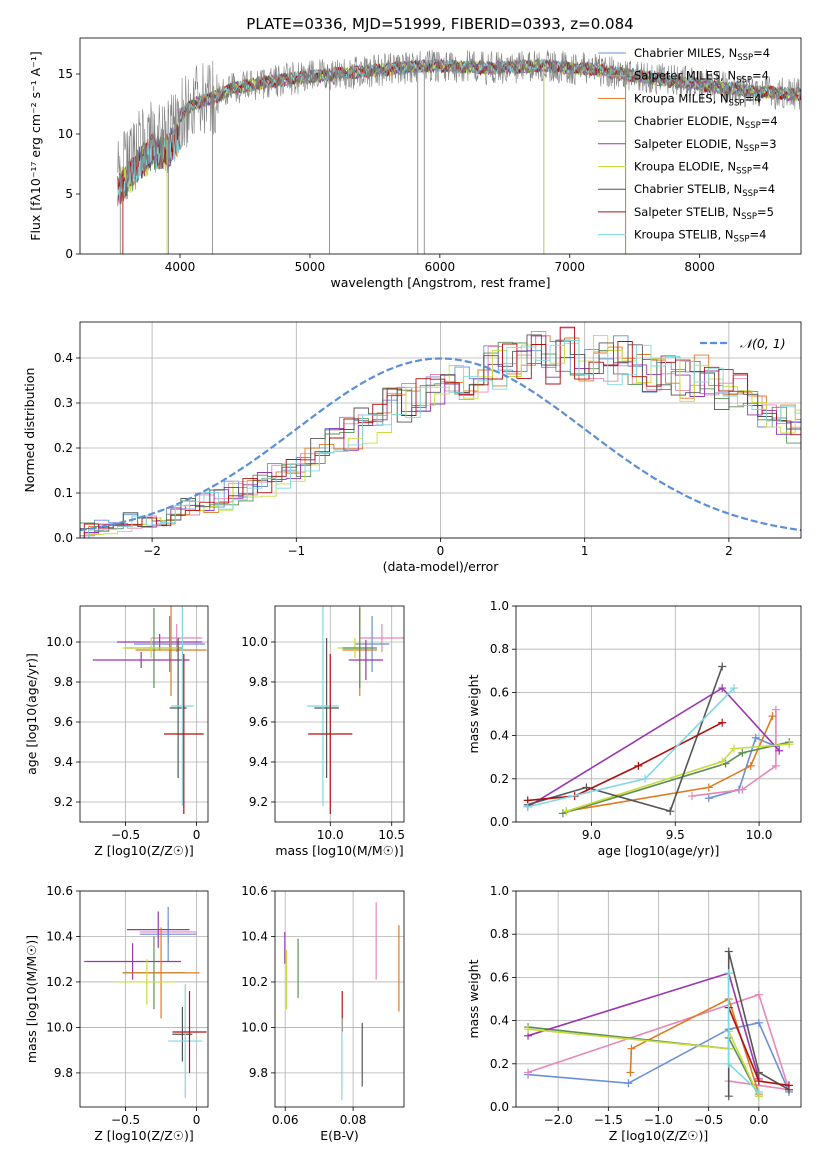 The width and height of the screenshot is (819, 1170). I want to click on y-tick-label: 0.0, so click(499, 1107).